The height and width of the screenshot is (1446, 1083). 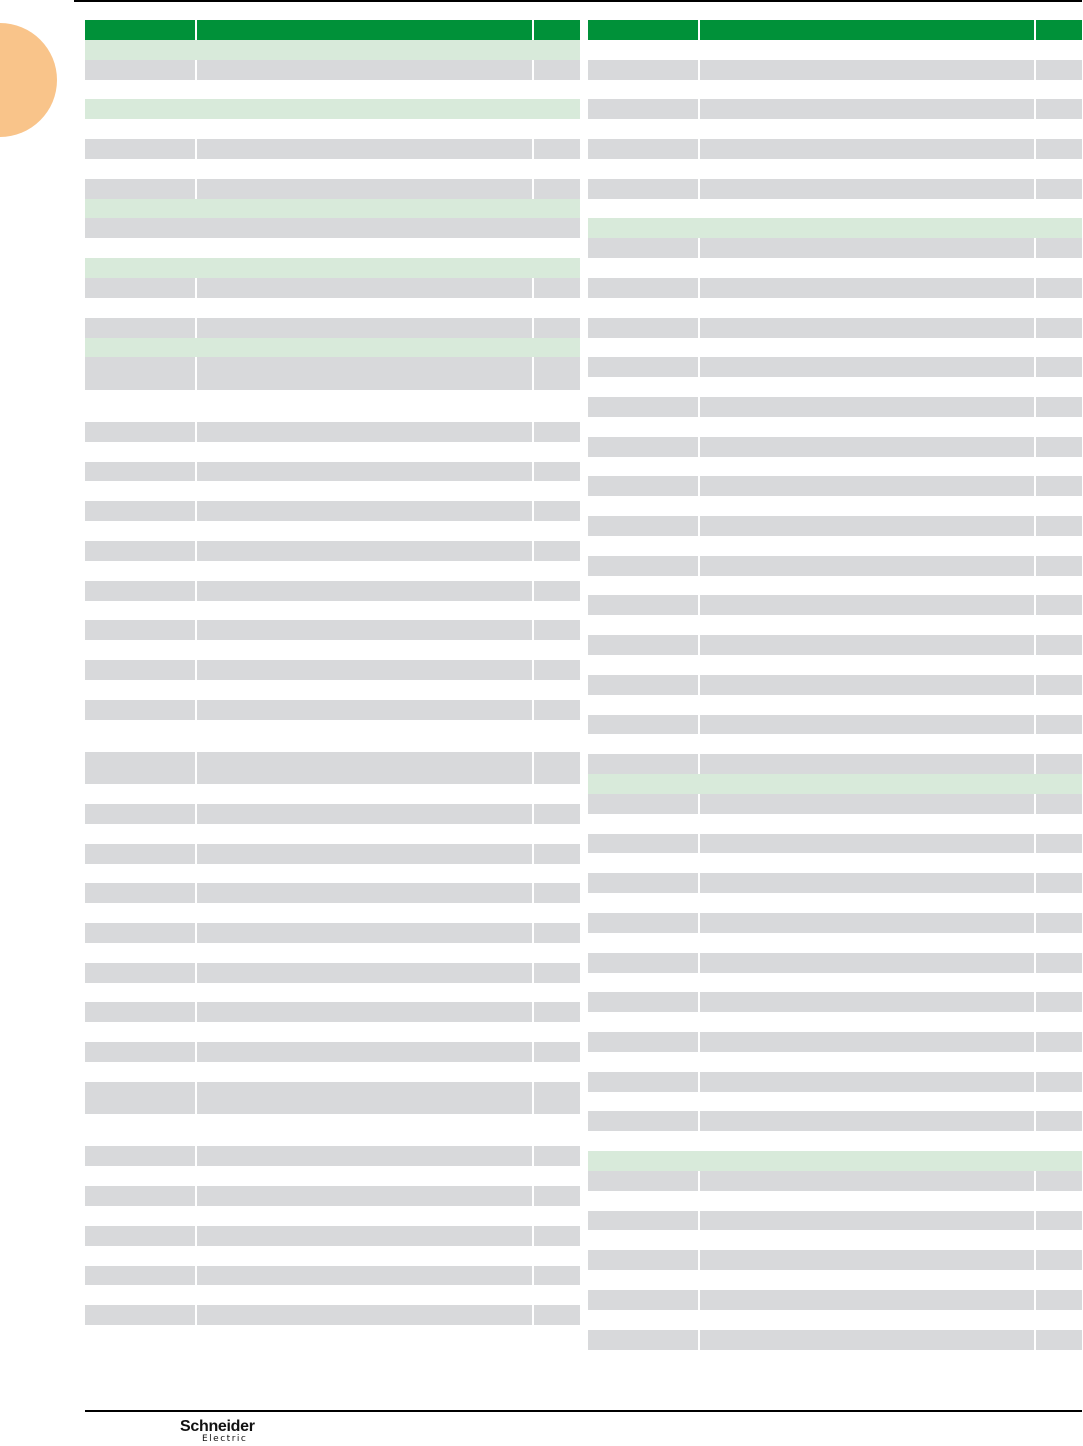 I want to click on logo-line-2: Electric, so click(x=225, y=1439).